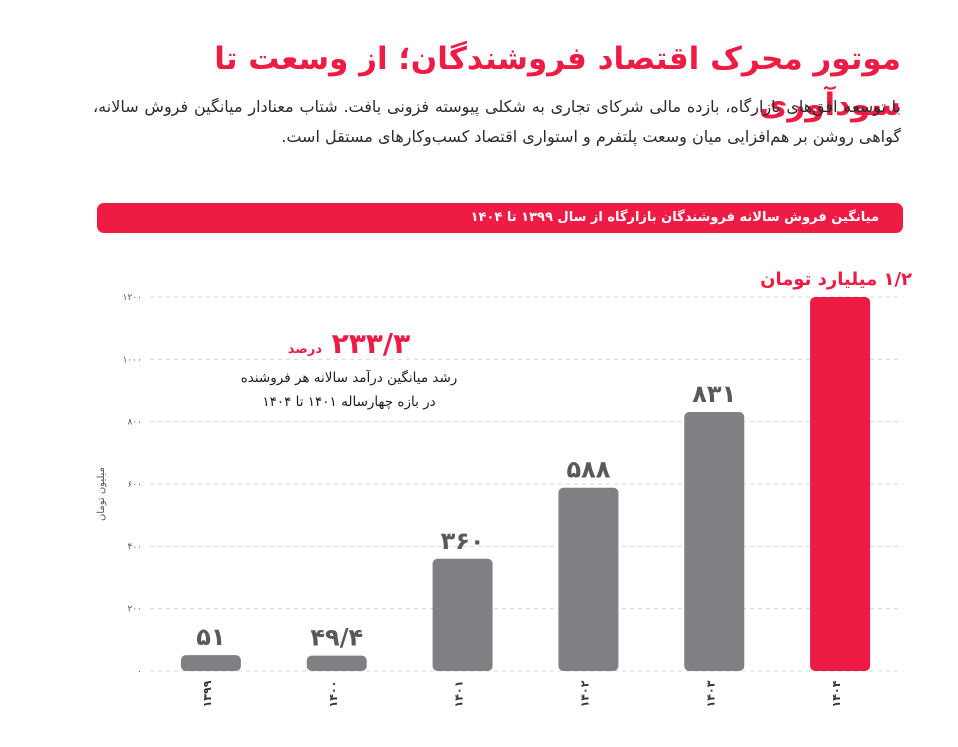 The image size is (958, 747). Describe the element at coordinates (333, 694) in the screenshot. I see `x-tick-label: ۱۴۰۰` at that location.